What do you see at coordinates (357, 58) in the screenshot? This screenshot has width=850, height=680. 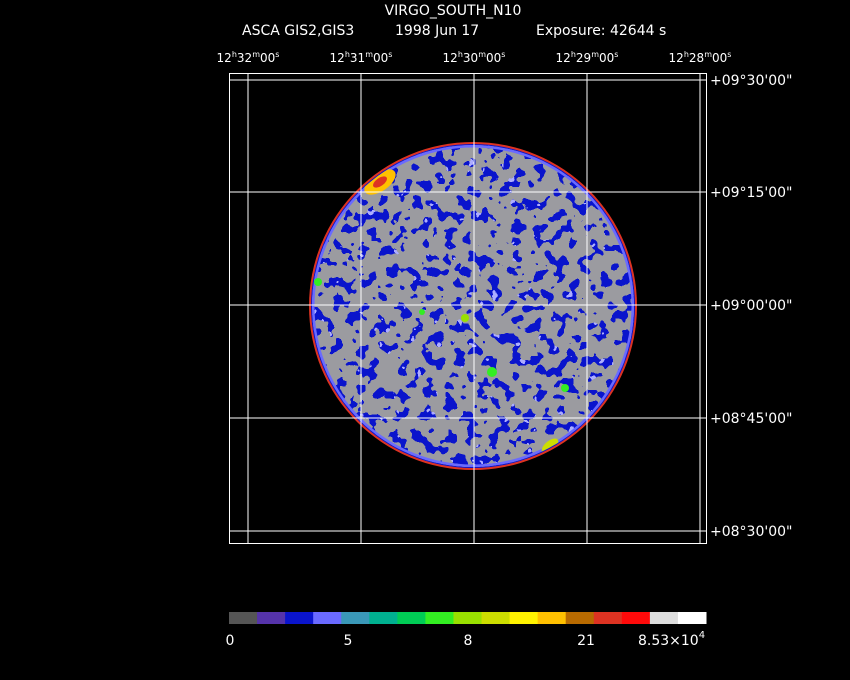 I see `ra-value: 31` at bounding box center [357, 58].